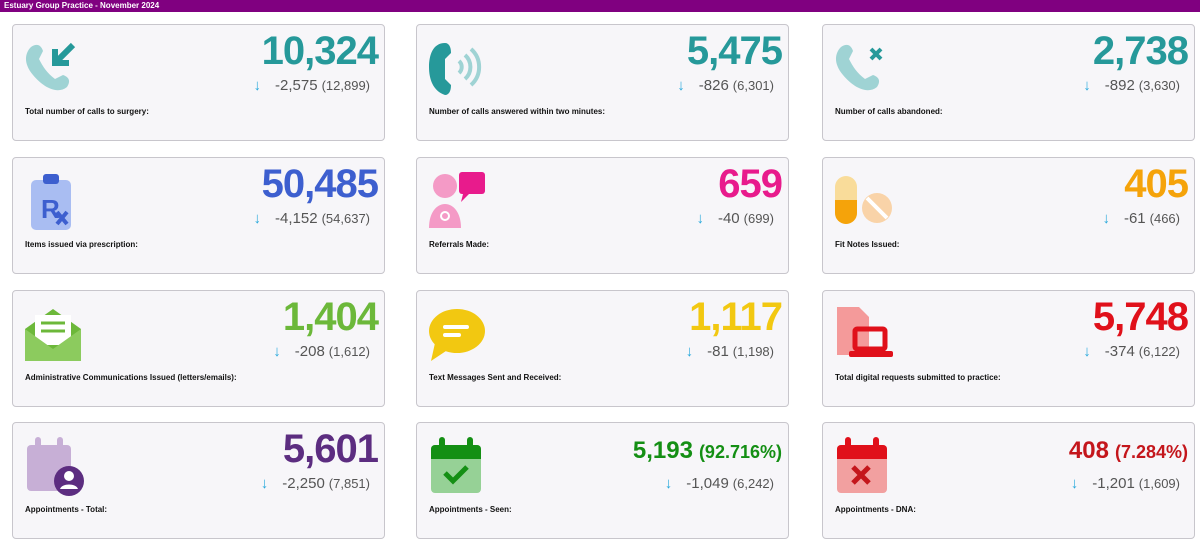 The height and width of the screenshot is (546, 1200). I want to click on kpi-value-number: 5,748, so click(1140, 317).